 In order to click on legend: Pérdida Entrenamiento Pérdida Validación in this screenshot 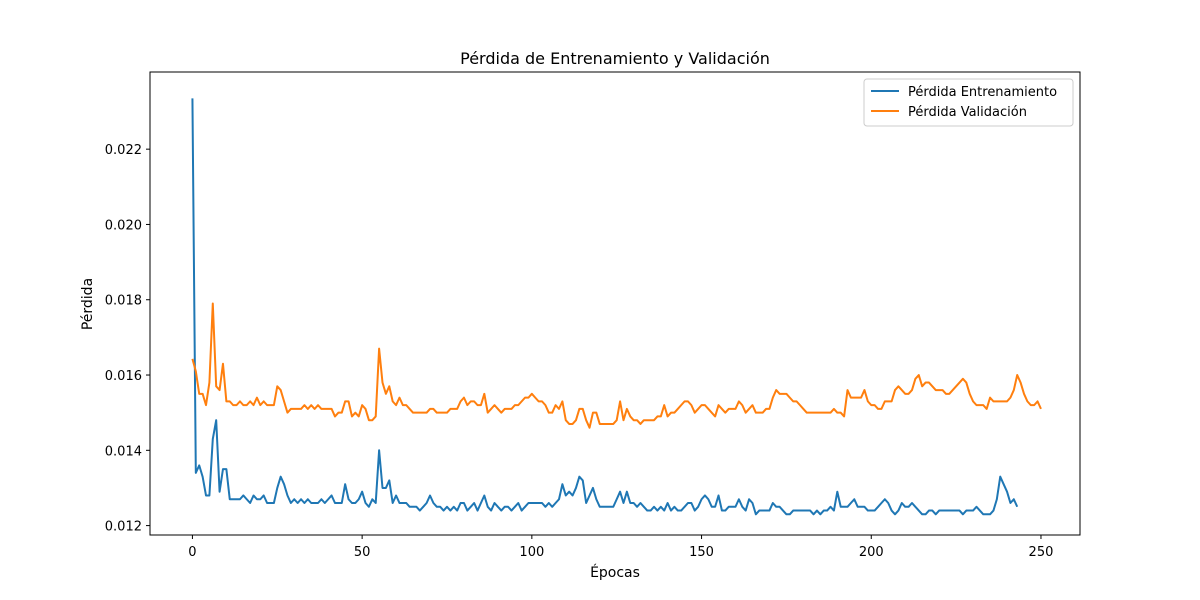, I will do `click(968, 102)`.